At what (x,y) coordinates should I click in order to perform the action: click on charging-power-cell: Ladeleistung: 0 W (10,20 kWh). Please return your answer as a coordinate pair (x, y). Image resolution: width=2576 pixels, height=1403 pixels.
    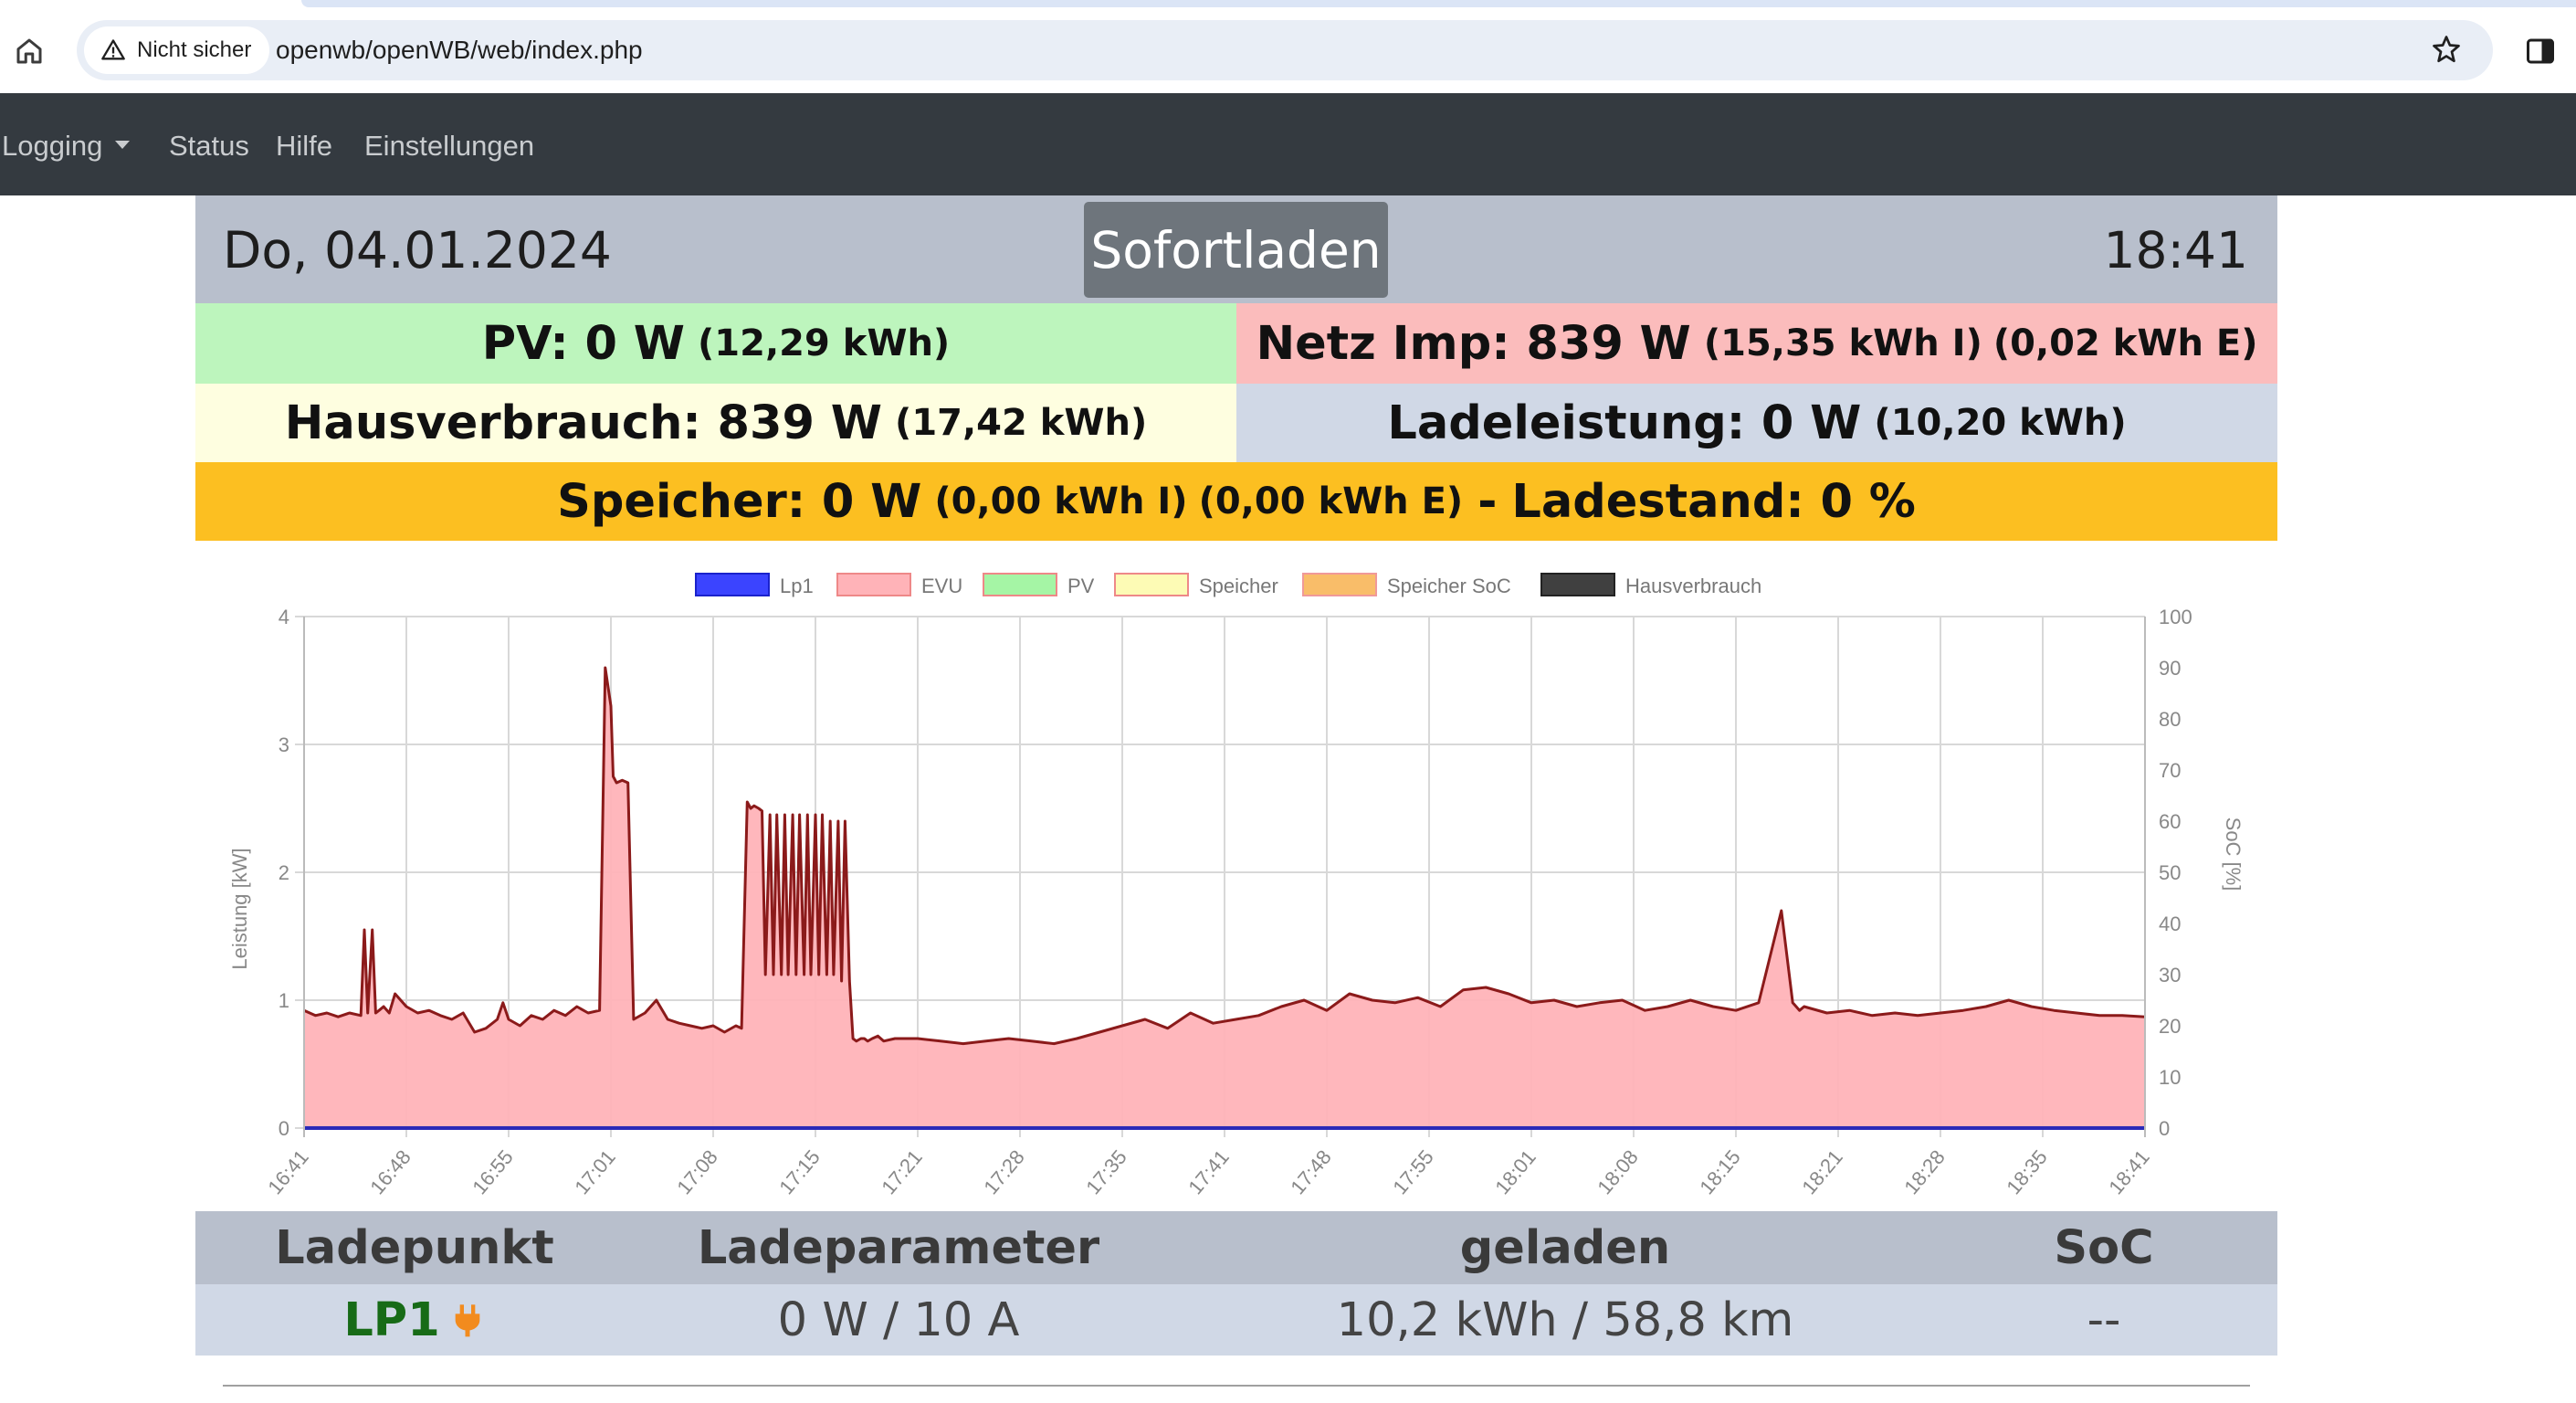
    Looking at the image, I should click on (1756, 423).